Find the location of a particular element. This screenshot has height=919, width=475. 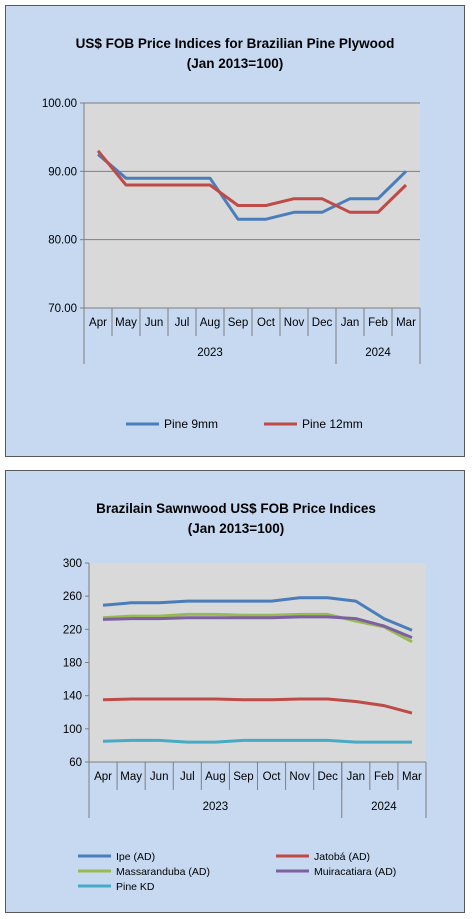

legend-label: Jatobá (AD) is located at coordinates (342, 857).